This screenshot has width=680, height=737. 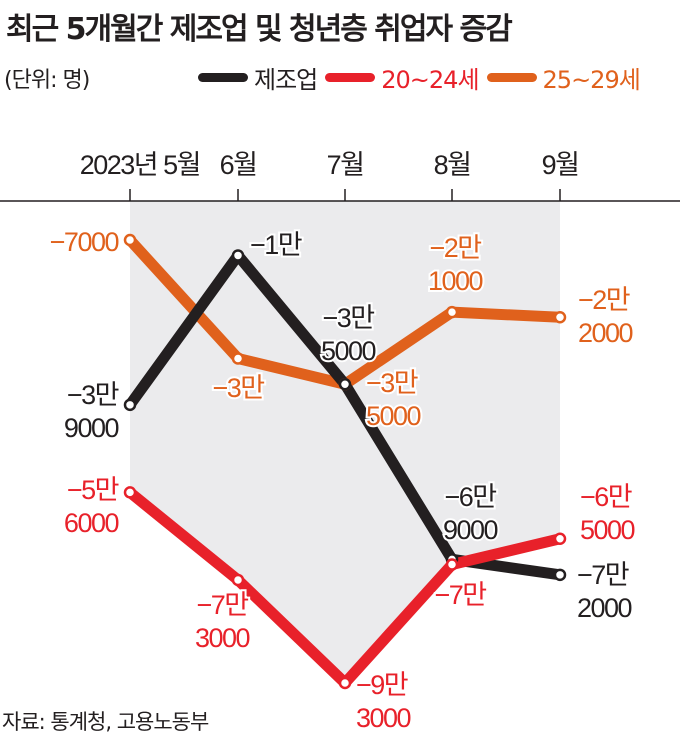 What do you see at coordinates (276, 245) in the screenshot?
I see `data-label: −1만` at bounding box center [276, 245].